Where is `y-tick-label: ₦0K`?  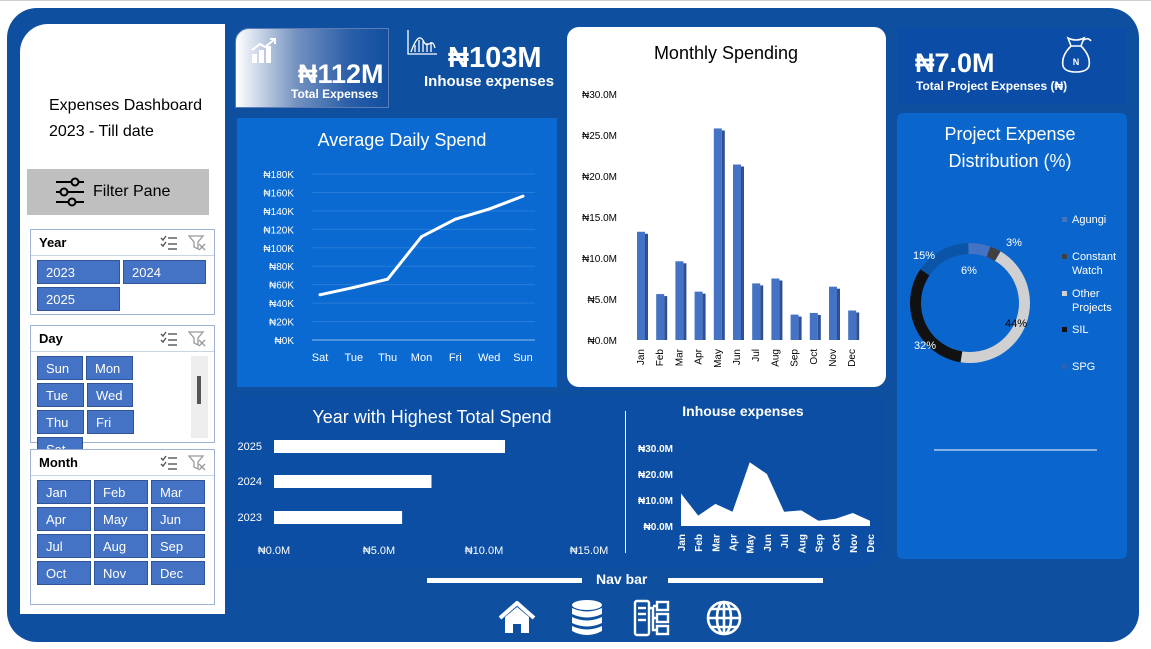 y-tick-label: ₦0K is located at coordinates (285, 341).